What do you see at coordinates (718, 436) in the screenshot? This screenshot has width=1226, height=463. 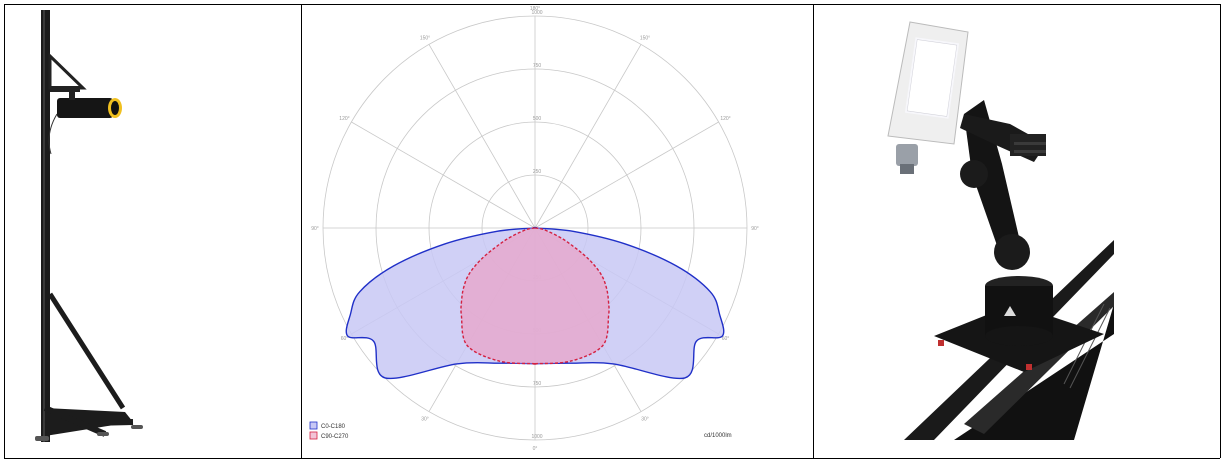 I see `unit-label: cd/1000lm` at bounding box center [718, 436].